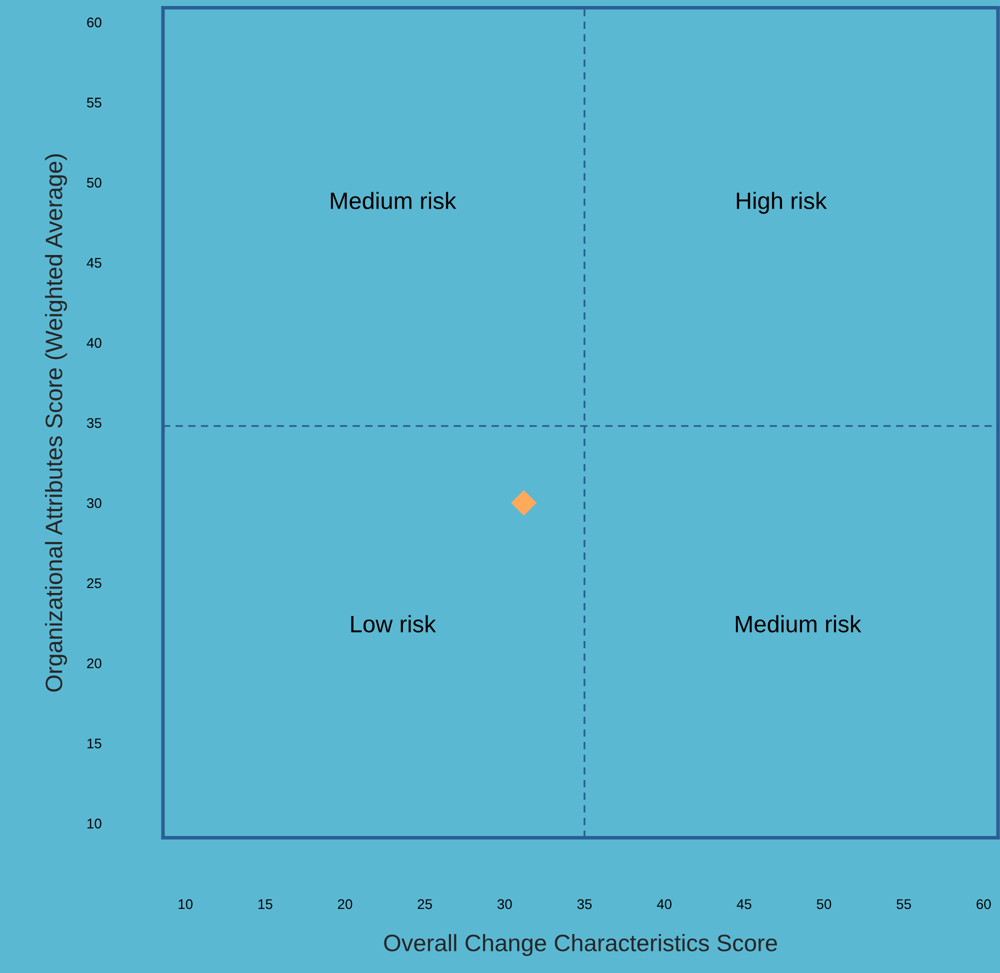 This screenshot has height=973, width=1000. I want to click on annotation: High risk, so click(781, 203).